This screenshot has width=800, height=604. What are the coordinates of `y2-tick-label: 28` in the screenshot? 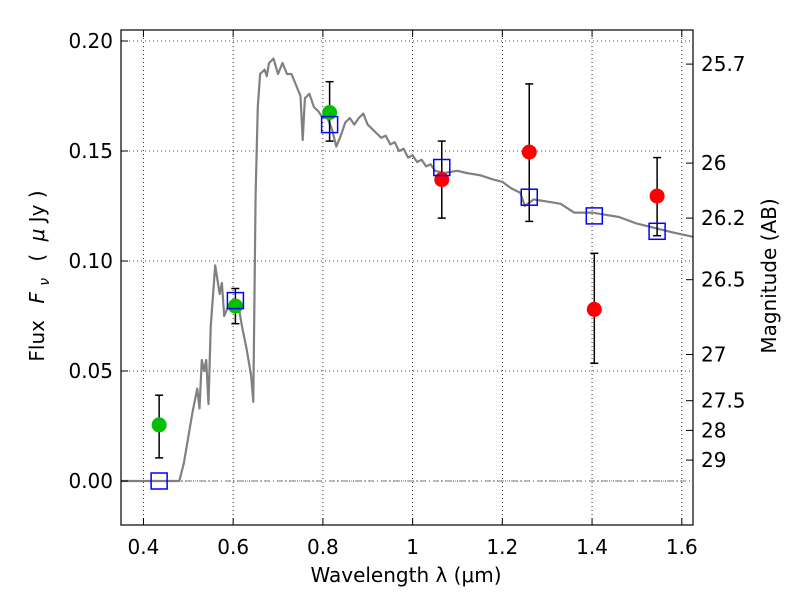 It's located at (713, 430).